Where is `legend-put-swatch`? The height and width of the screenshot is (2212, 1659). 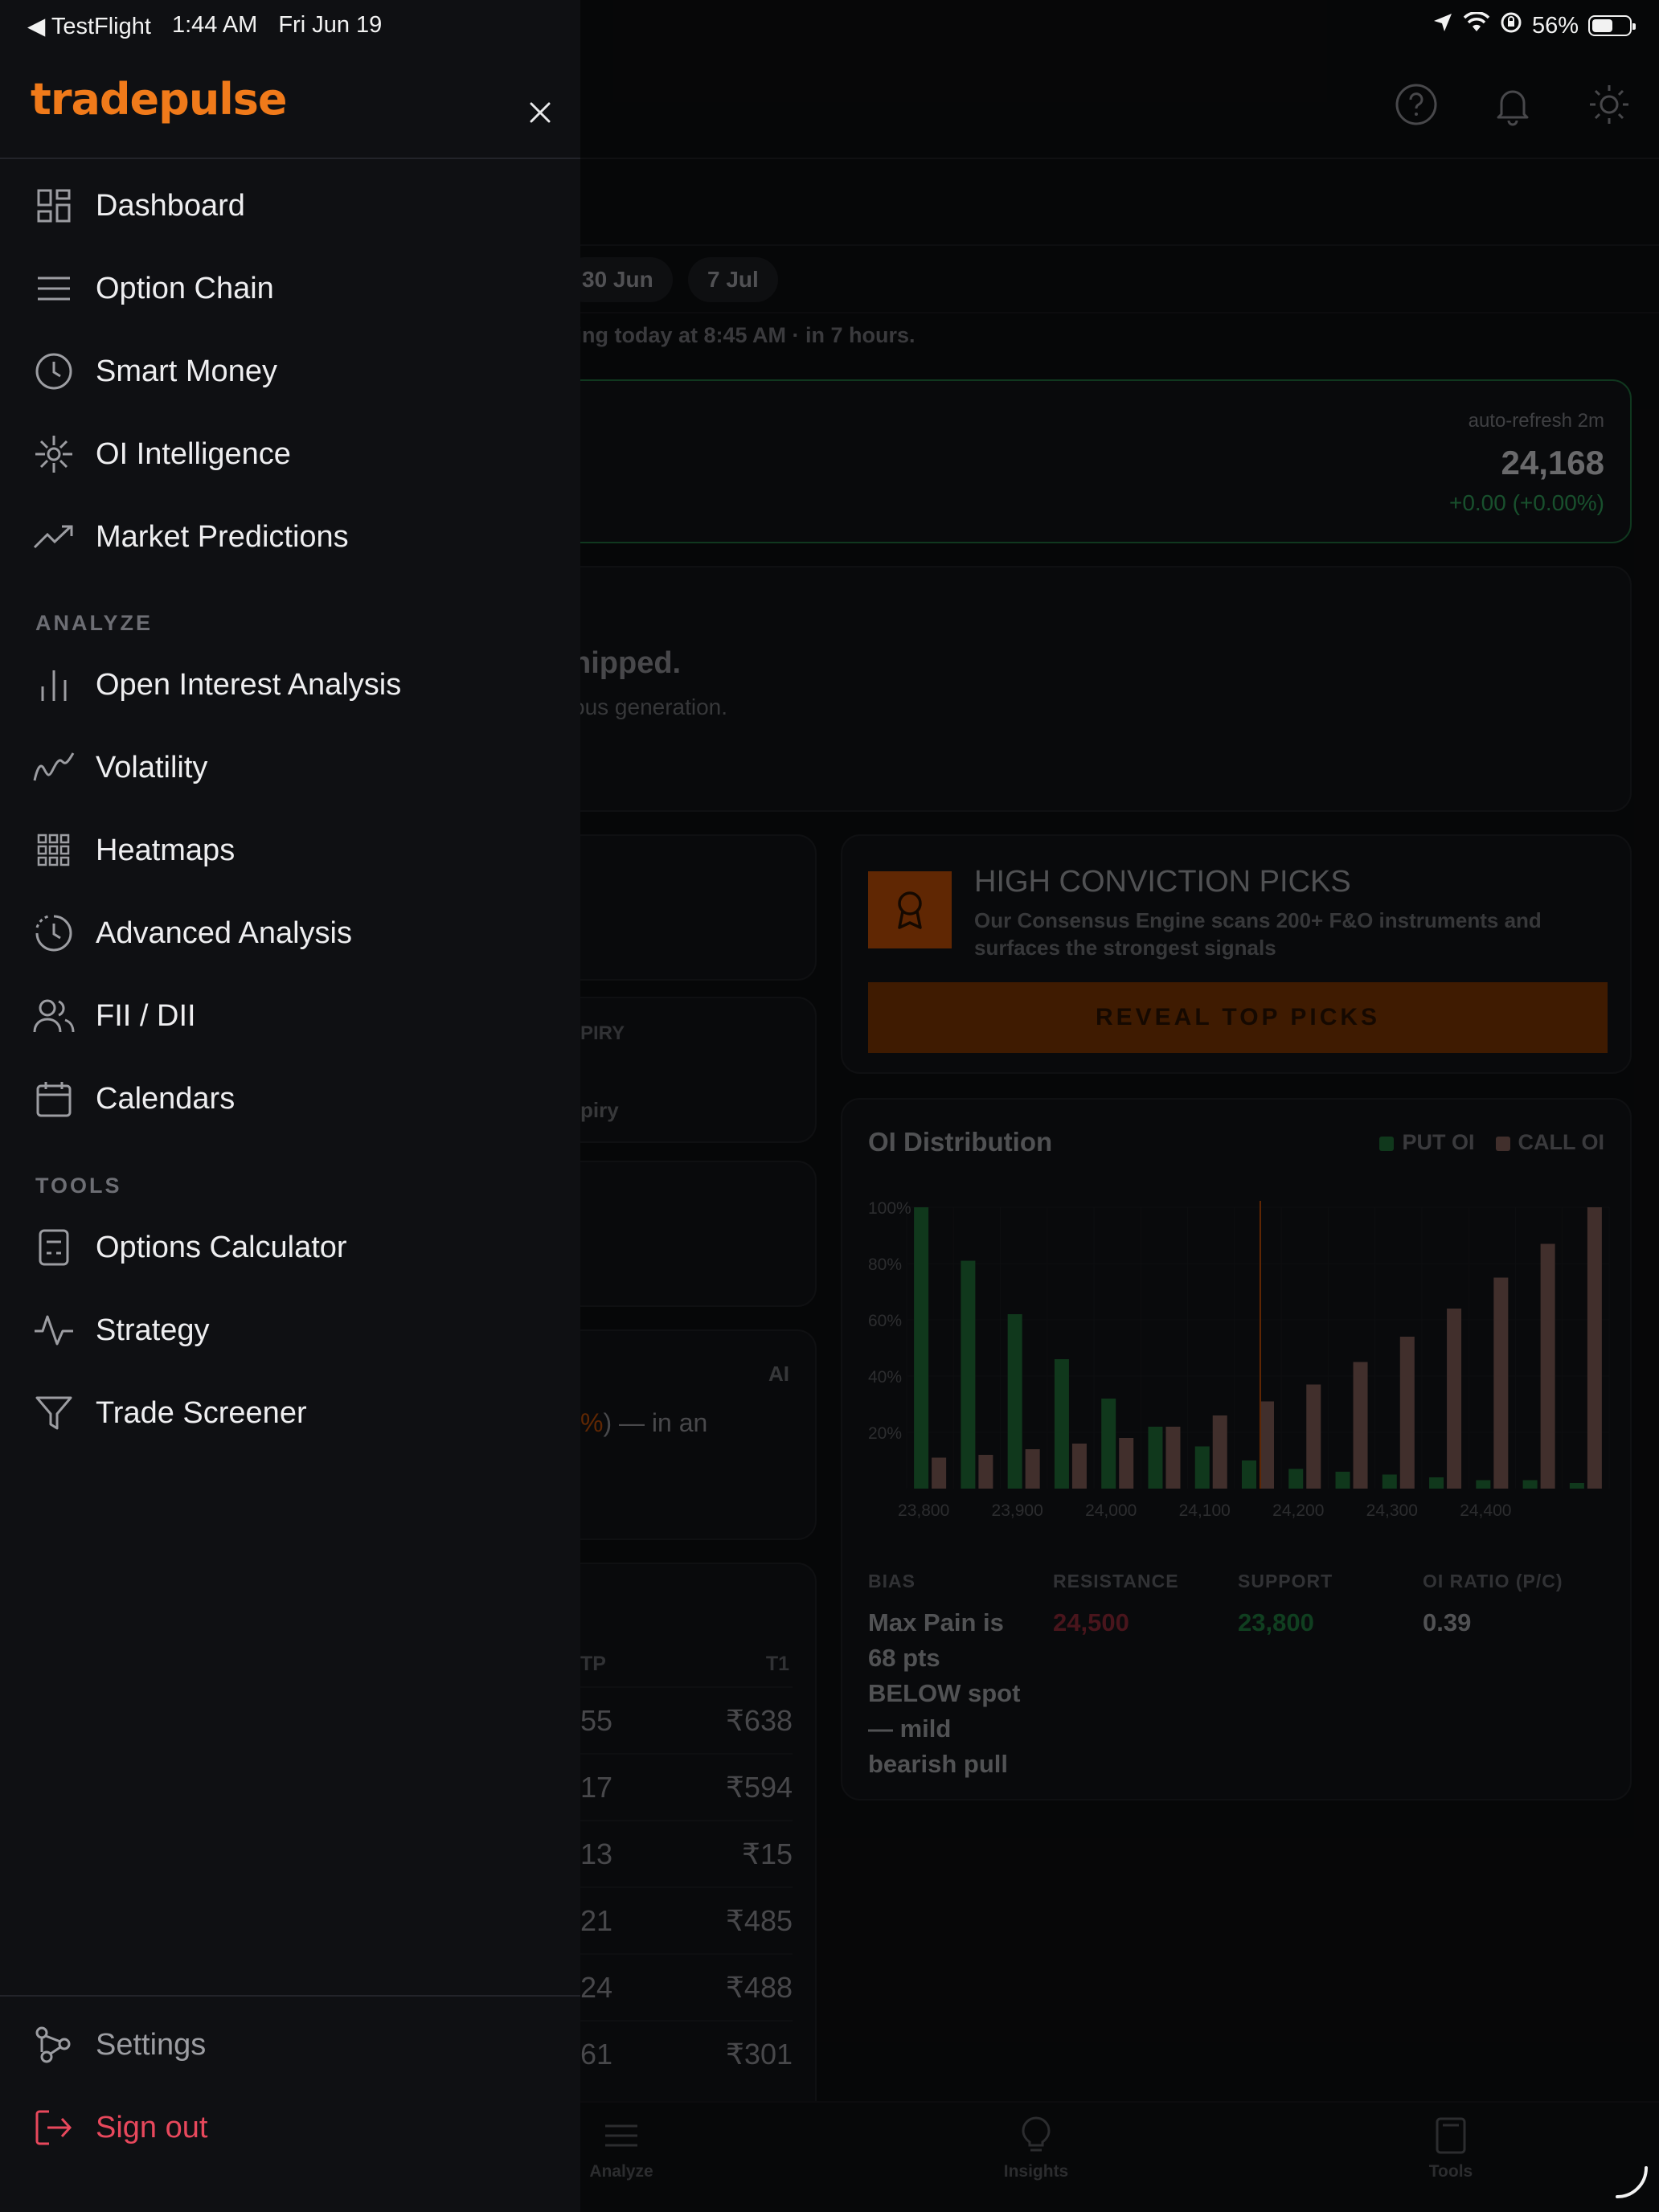 legend-put-swatch is located at coordinates (1387, 1144).